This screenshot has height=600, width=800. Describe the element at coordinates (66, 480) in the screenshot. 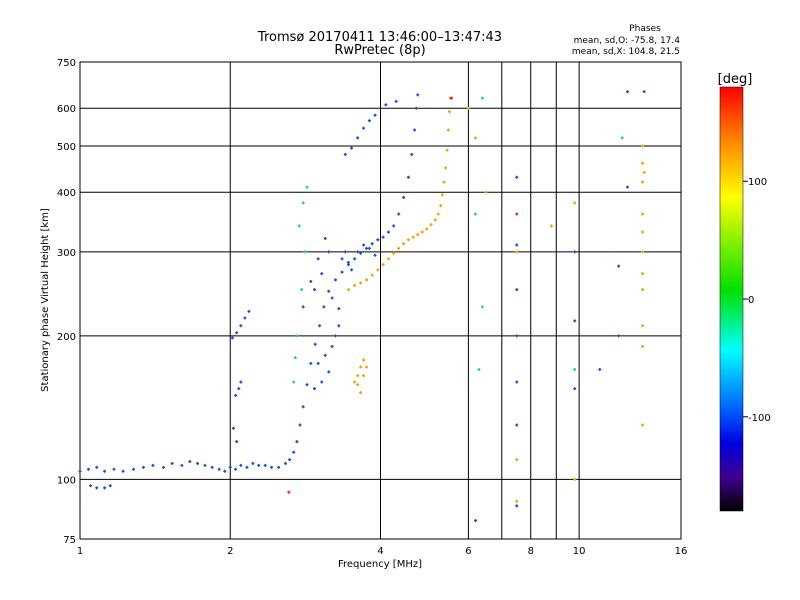

I see `y-tick-label: 100` at that location.